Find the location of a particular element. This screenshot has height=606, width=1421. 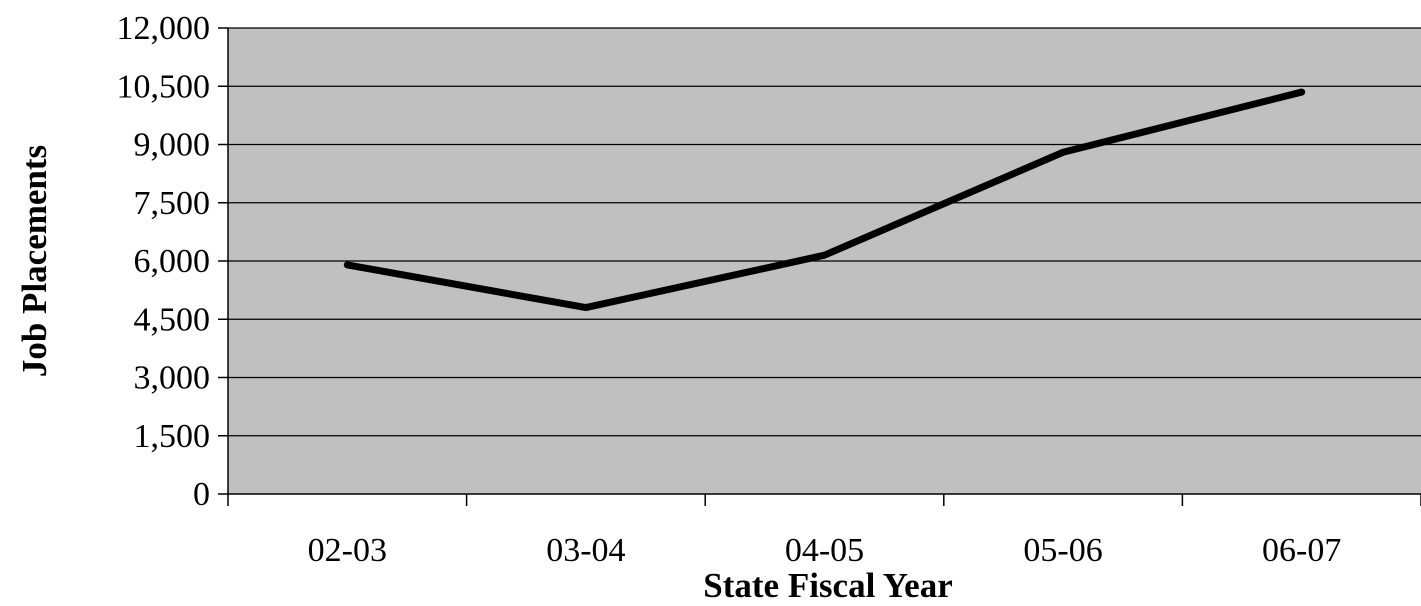

y-tick-label: 9,000 is located at coordinates (172, 145).